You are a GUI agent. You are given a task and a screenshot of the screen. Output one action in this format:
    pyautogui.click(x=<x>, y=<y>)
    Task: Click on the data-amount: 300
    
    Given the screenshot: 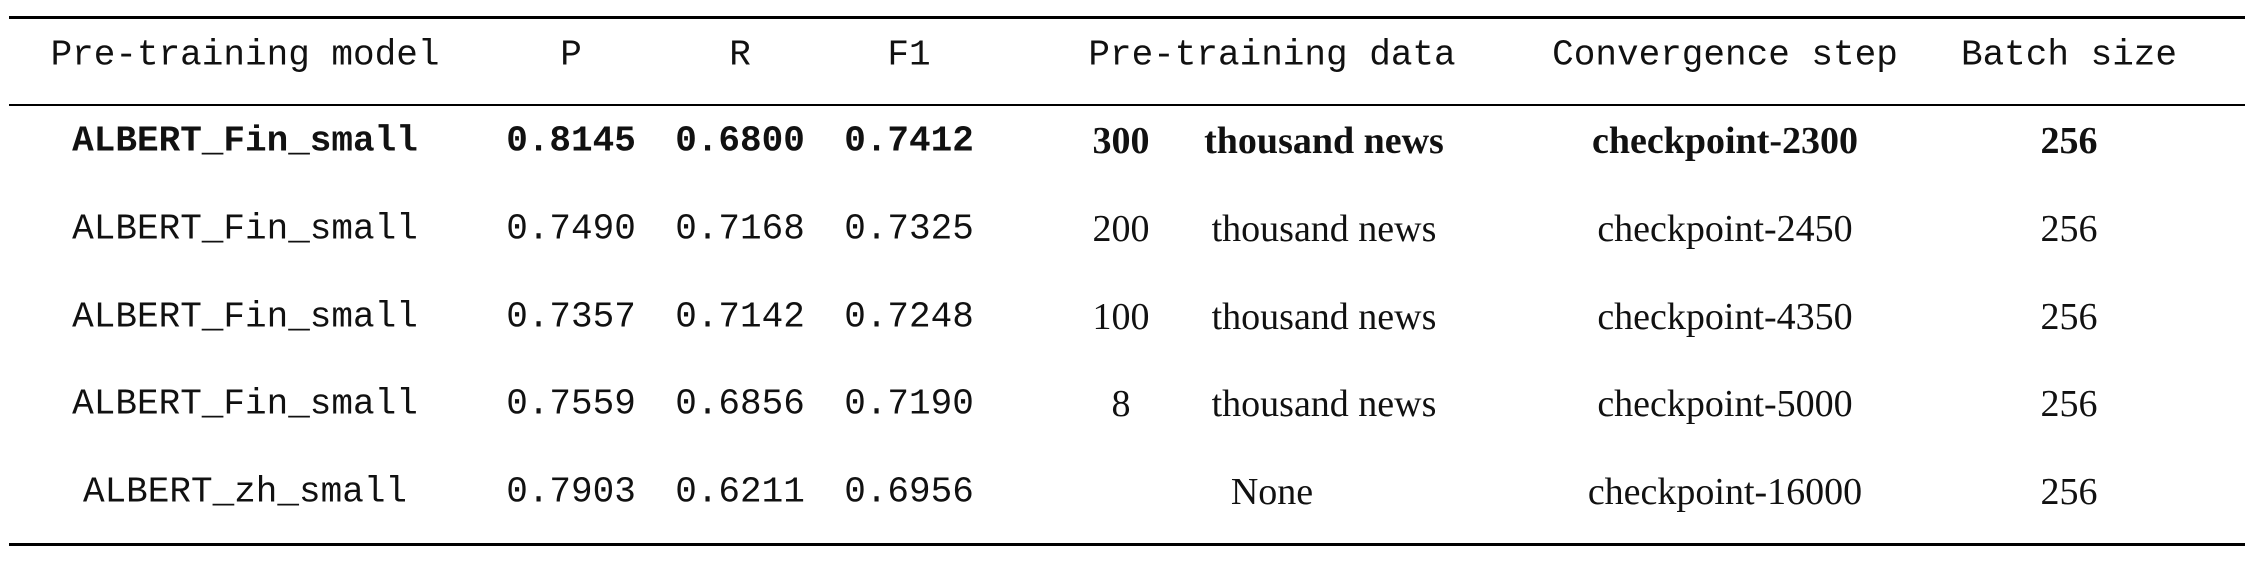 What is the action you would take?
    pyautogui.click(x=1121, y=141)
    